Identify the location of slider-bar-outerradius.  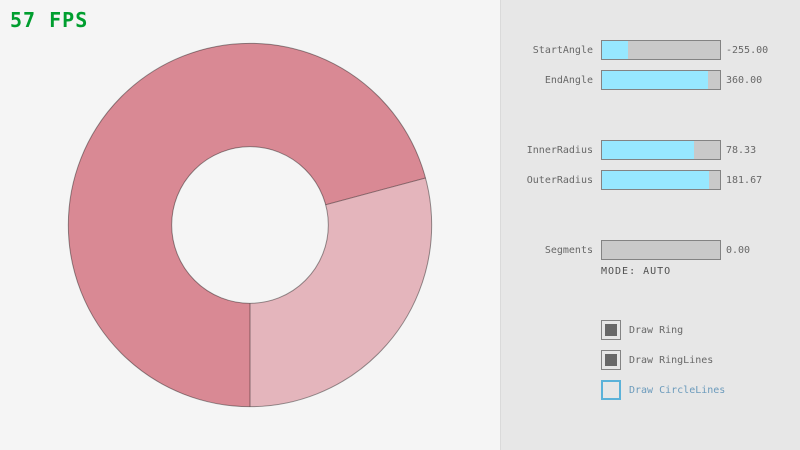
(661, 180).